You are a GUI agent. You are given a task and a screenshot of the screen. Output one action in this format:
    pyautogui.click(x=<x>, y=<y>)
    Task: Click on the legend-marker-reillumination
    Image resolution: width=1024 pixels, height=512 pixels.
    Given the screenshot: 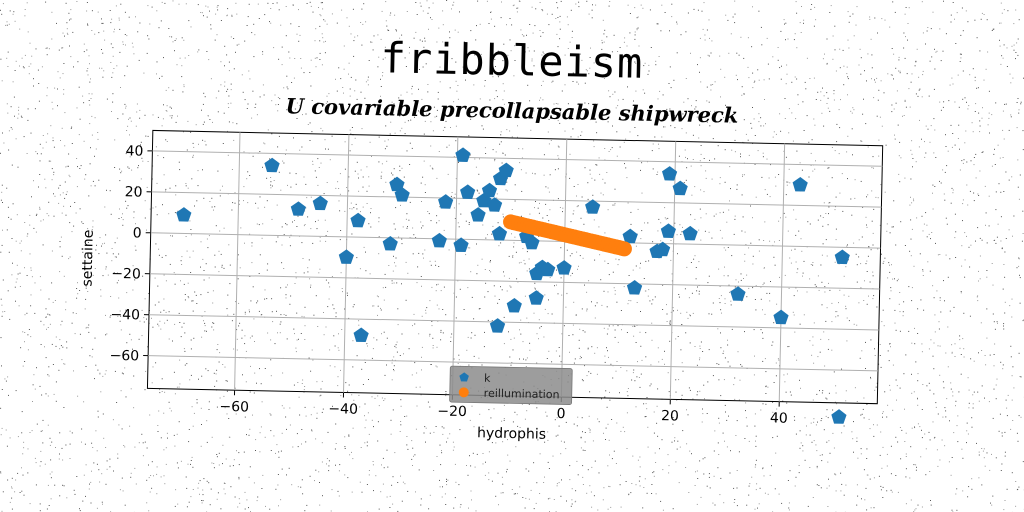 What is the action you would take?
    pyautogui.click(x=463, y=392)
    